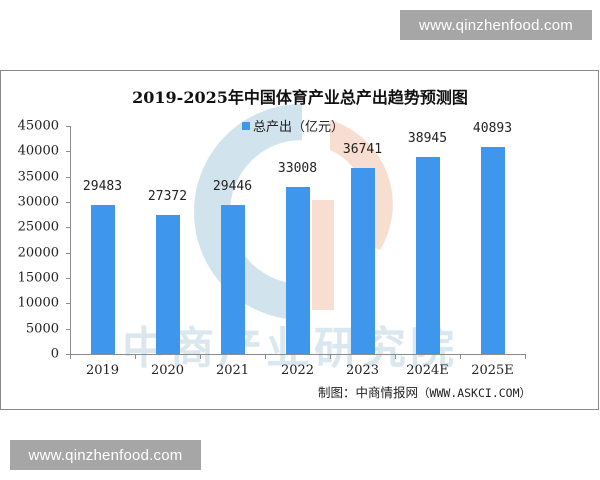 The width and height of the screenshot is (600, 480). I want to click on legend-label: 总产出（亿元）, so click(299, 127).